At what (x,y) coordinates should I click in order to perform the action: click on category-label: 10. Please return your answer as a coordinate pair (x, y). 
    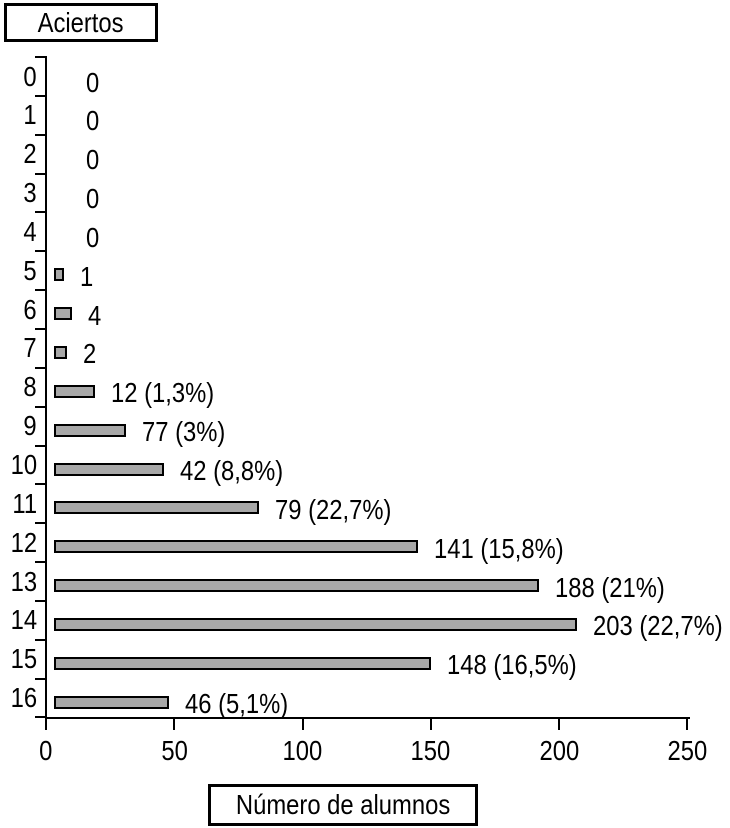
    Looking at the image, I should click on (18, 465).